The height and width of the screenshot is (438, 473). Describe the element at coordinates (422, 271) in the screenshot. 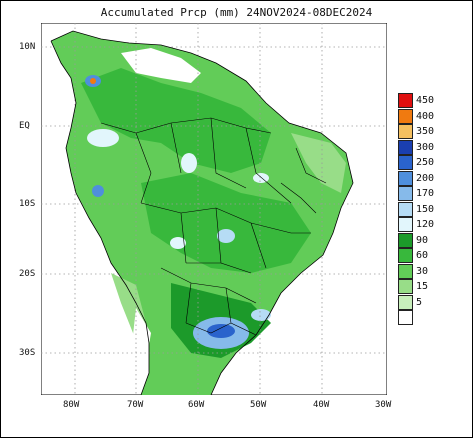

I see `legend-label: 30` at that location.